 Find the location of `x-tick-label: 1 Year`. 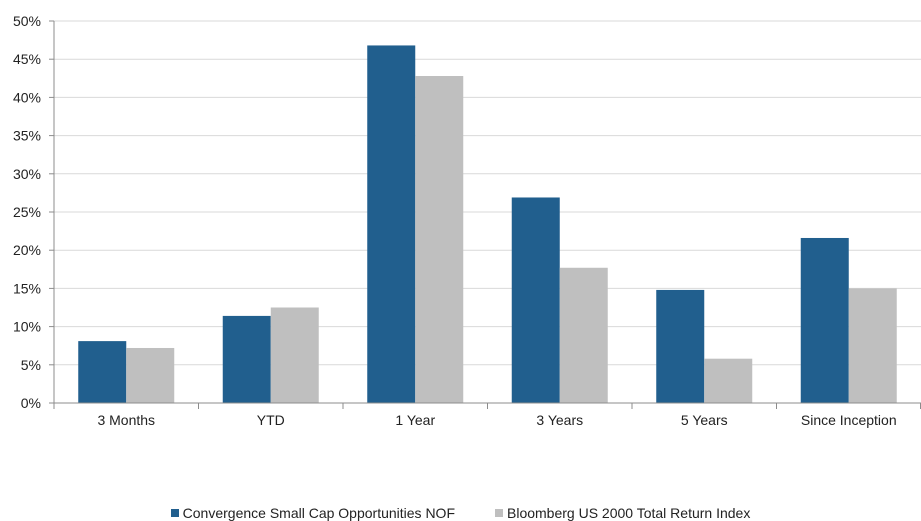

x-tick-label: 1 Year is located at coordinates (415, 420).